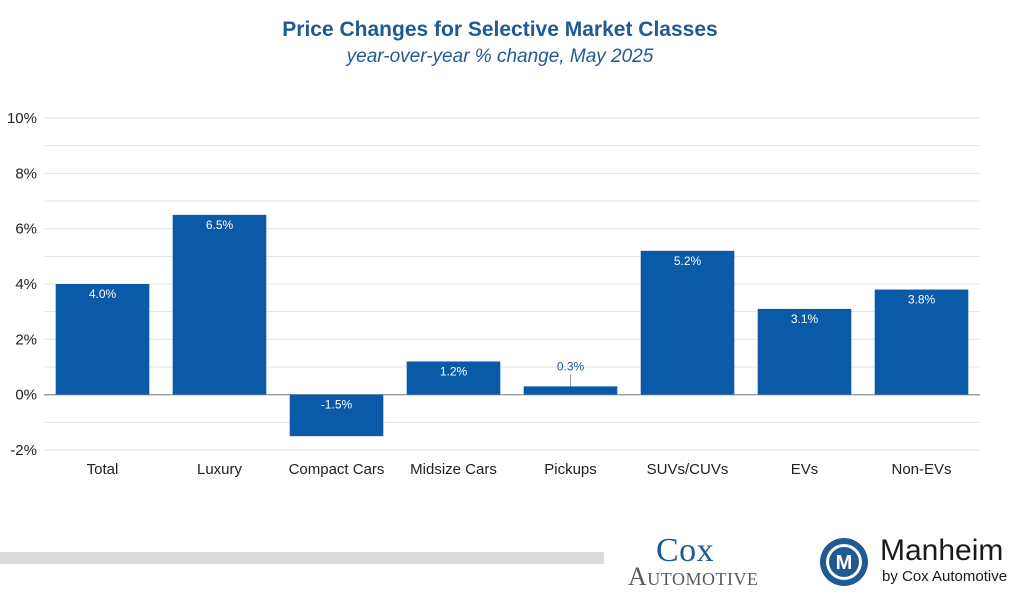 The height and width of the screenshot is (614, 1024). What do you see at coordinates (688, 261) in the screenshot?
I see `data-label: 5.2%` at bounding box center [688, 261].